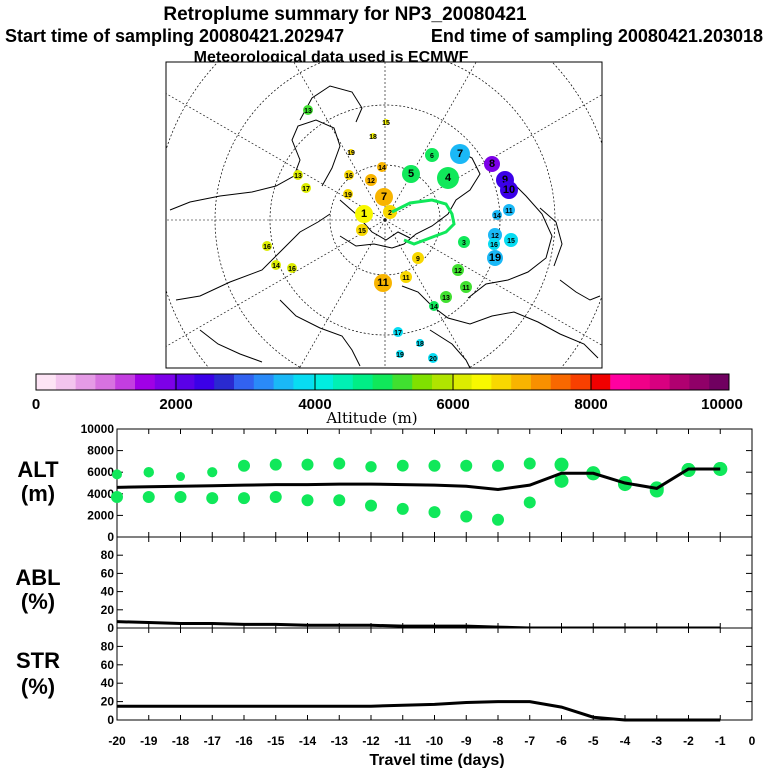 The width and height of the screenshot is (768, 768). Describe the element at coordinates (433, 359) in the screenshot. I see `plume-label-28: 20` at that location.